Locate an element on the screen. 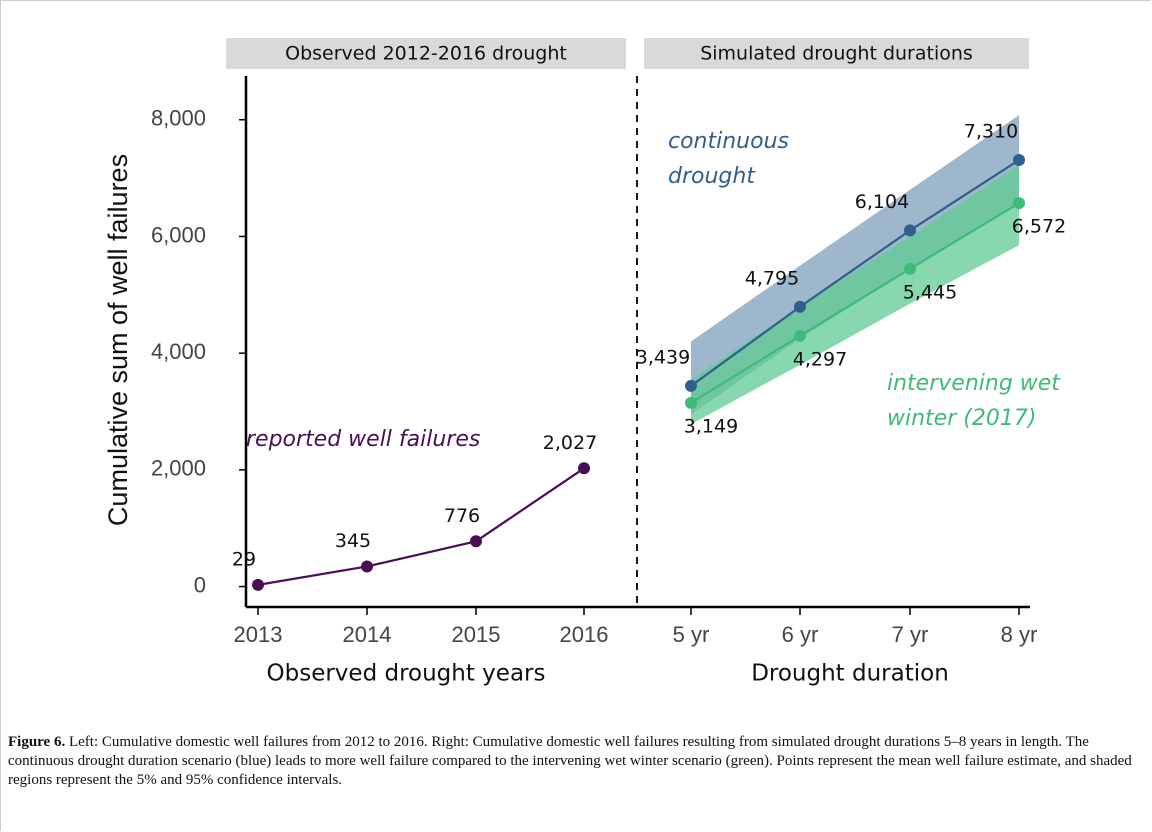 The image size is (1152, 832). data-label: 3,149 is located at coordinates (711, 426).